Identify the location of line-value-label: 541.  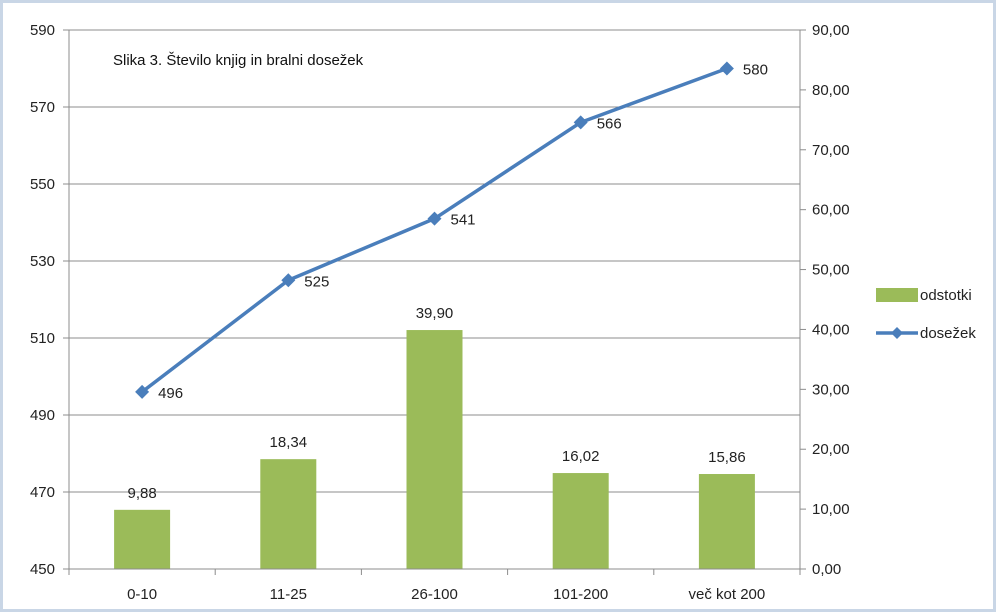
(463, 220).